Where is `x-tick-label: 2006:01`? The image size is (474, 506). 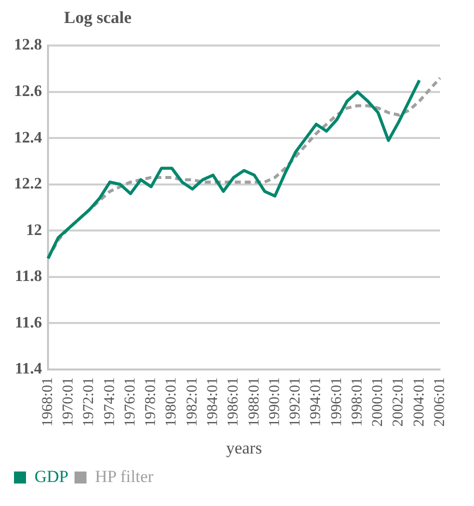
x-tick-label: 2006:01 is located at coordinates (440, 402).